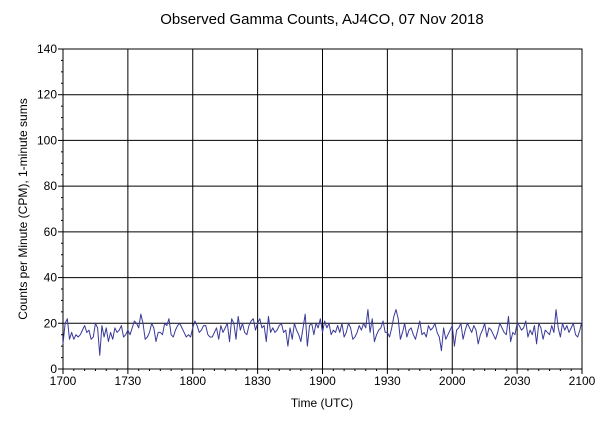 Image resolution: width=600 pixels, height=428 pixels. I want to click on x-axis-tick-labels: 1700 1730 1800 1830 1900 1930 2000 2030 2100, so click(323, 381).